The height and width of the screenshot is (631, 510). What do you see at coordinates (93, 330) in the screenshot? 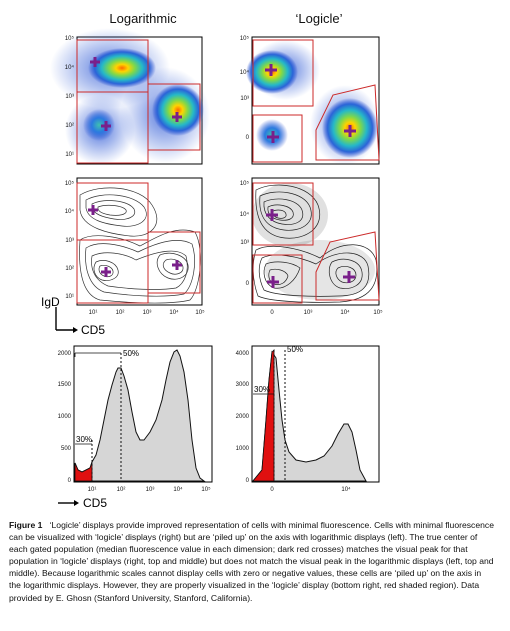
I see `axis-x-label: CD5` at bounding box center [93, 330].